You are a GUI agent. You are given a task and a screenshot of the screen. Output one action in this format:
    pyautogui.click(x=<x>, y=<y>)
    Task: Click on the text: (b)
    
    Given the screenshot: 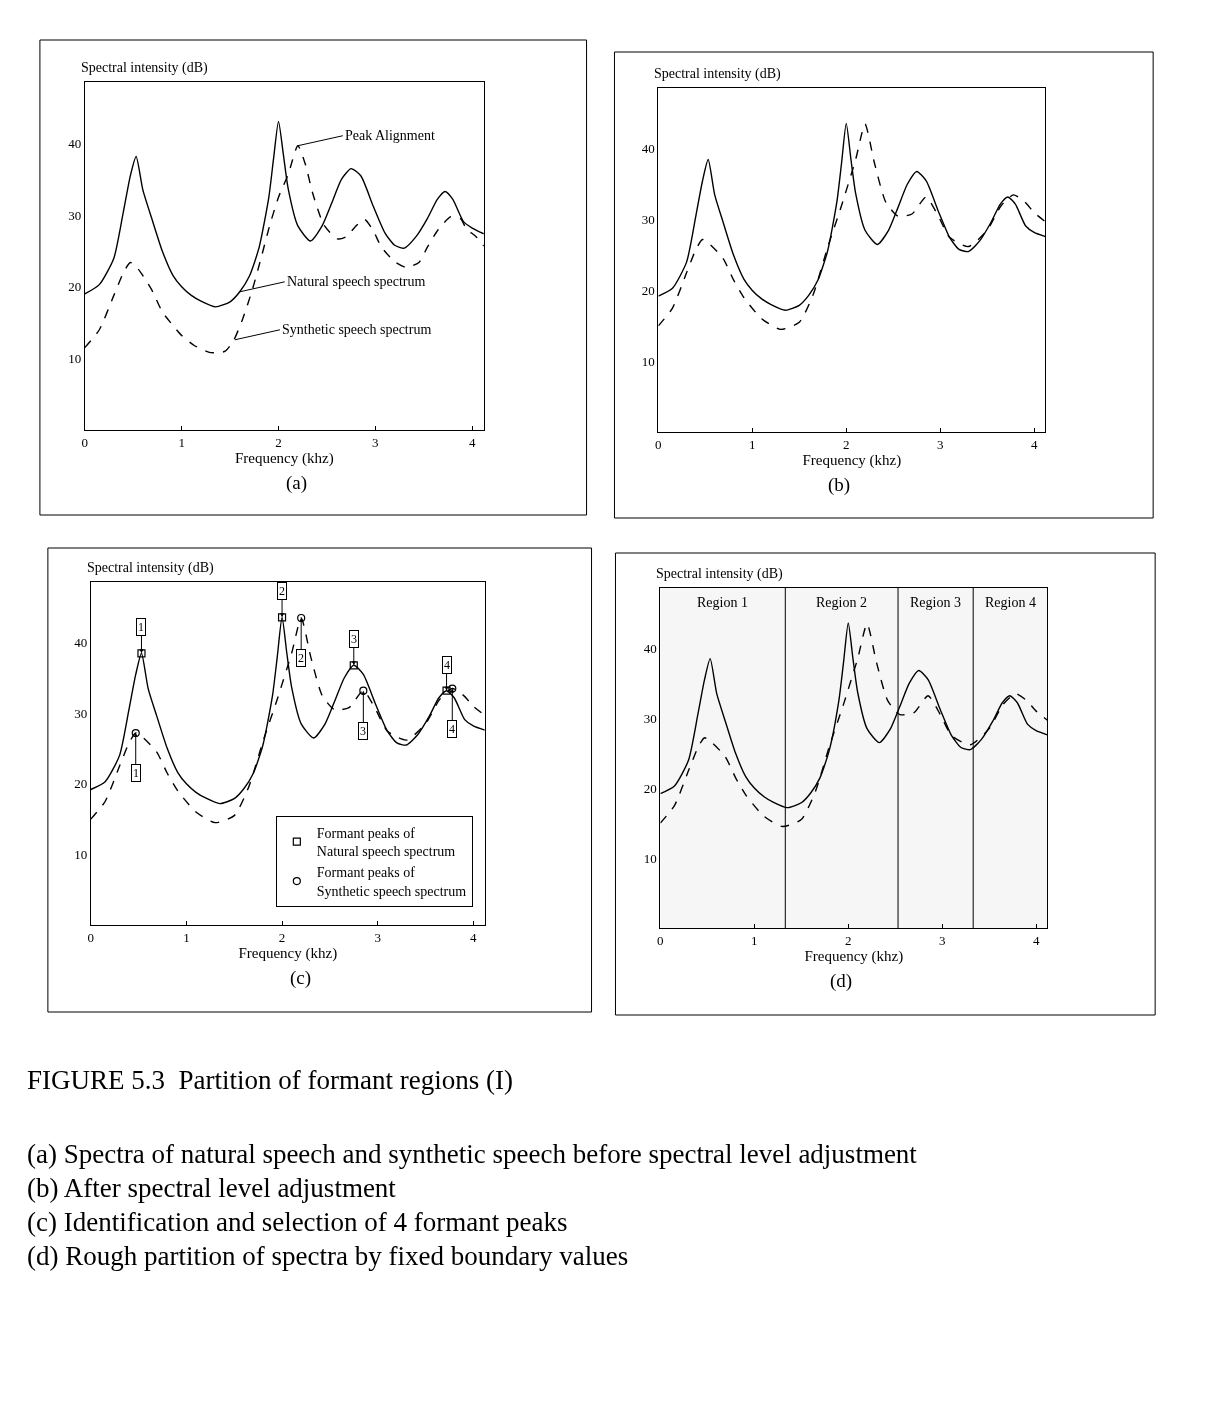 What is the action you would take?
    pyautogui.click(x=839, y=485)
    